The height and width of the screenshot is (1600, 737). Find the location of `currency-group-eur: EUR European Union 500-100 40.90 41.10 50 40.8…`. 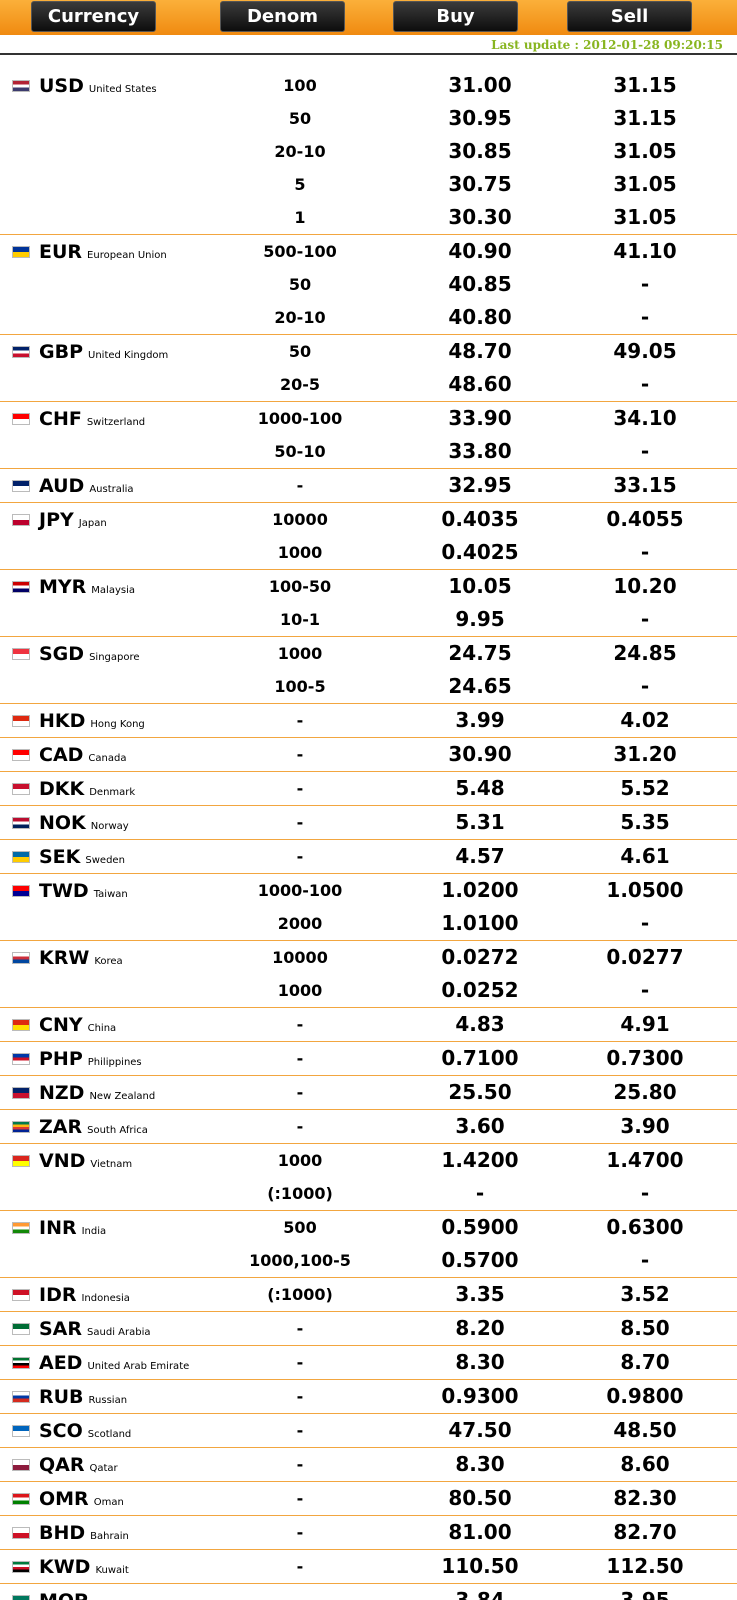

currency-group-eur: EUR European Union 500-100 40.90 41.10 50 40.8… is located at coordinates (368, 285).